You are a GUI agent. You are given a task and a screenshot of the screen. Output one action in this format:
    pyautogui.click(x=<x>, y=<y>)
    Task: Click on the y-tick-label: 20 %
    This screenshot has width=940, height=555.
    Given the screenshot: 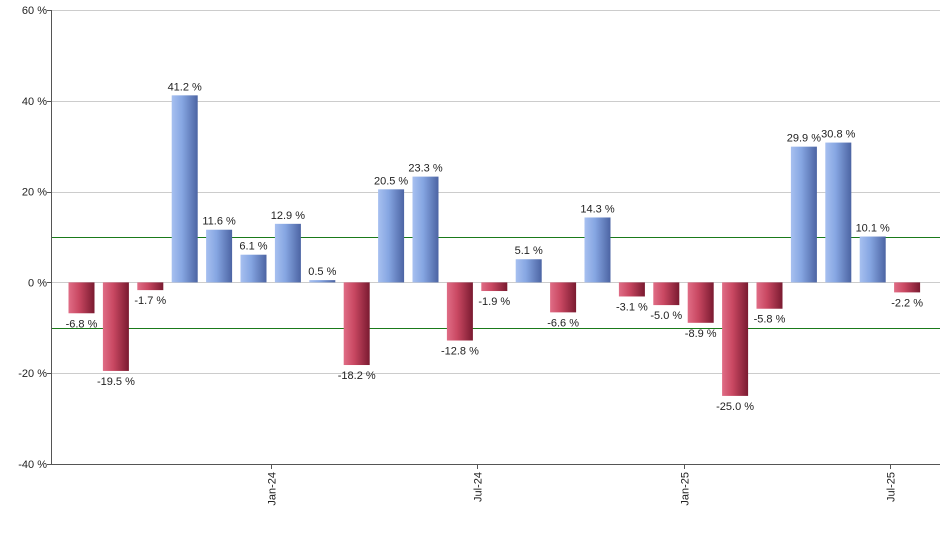 What is the action you would take?
    pyautogui.click(x=34, y=193)
    